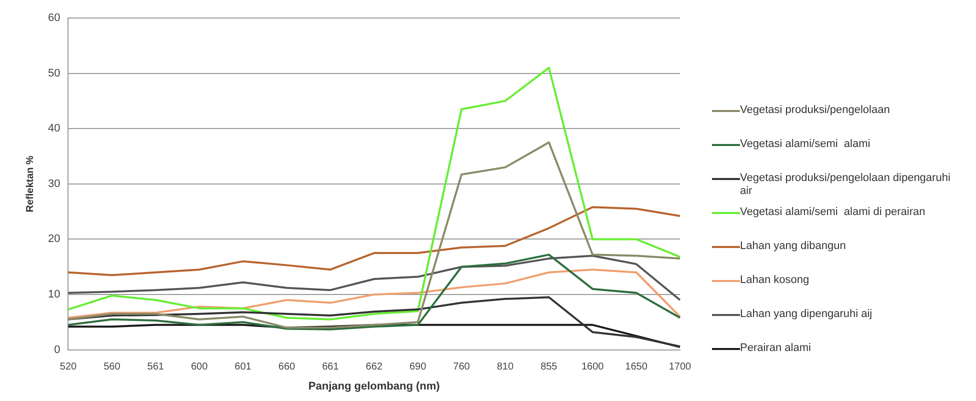 This screenshot has height=401, width=976. I want to click on y-tick-label: 50, so click(54, 73).